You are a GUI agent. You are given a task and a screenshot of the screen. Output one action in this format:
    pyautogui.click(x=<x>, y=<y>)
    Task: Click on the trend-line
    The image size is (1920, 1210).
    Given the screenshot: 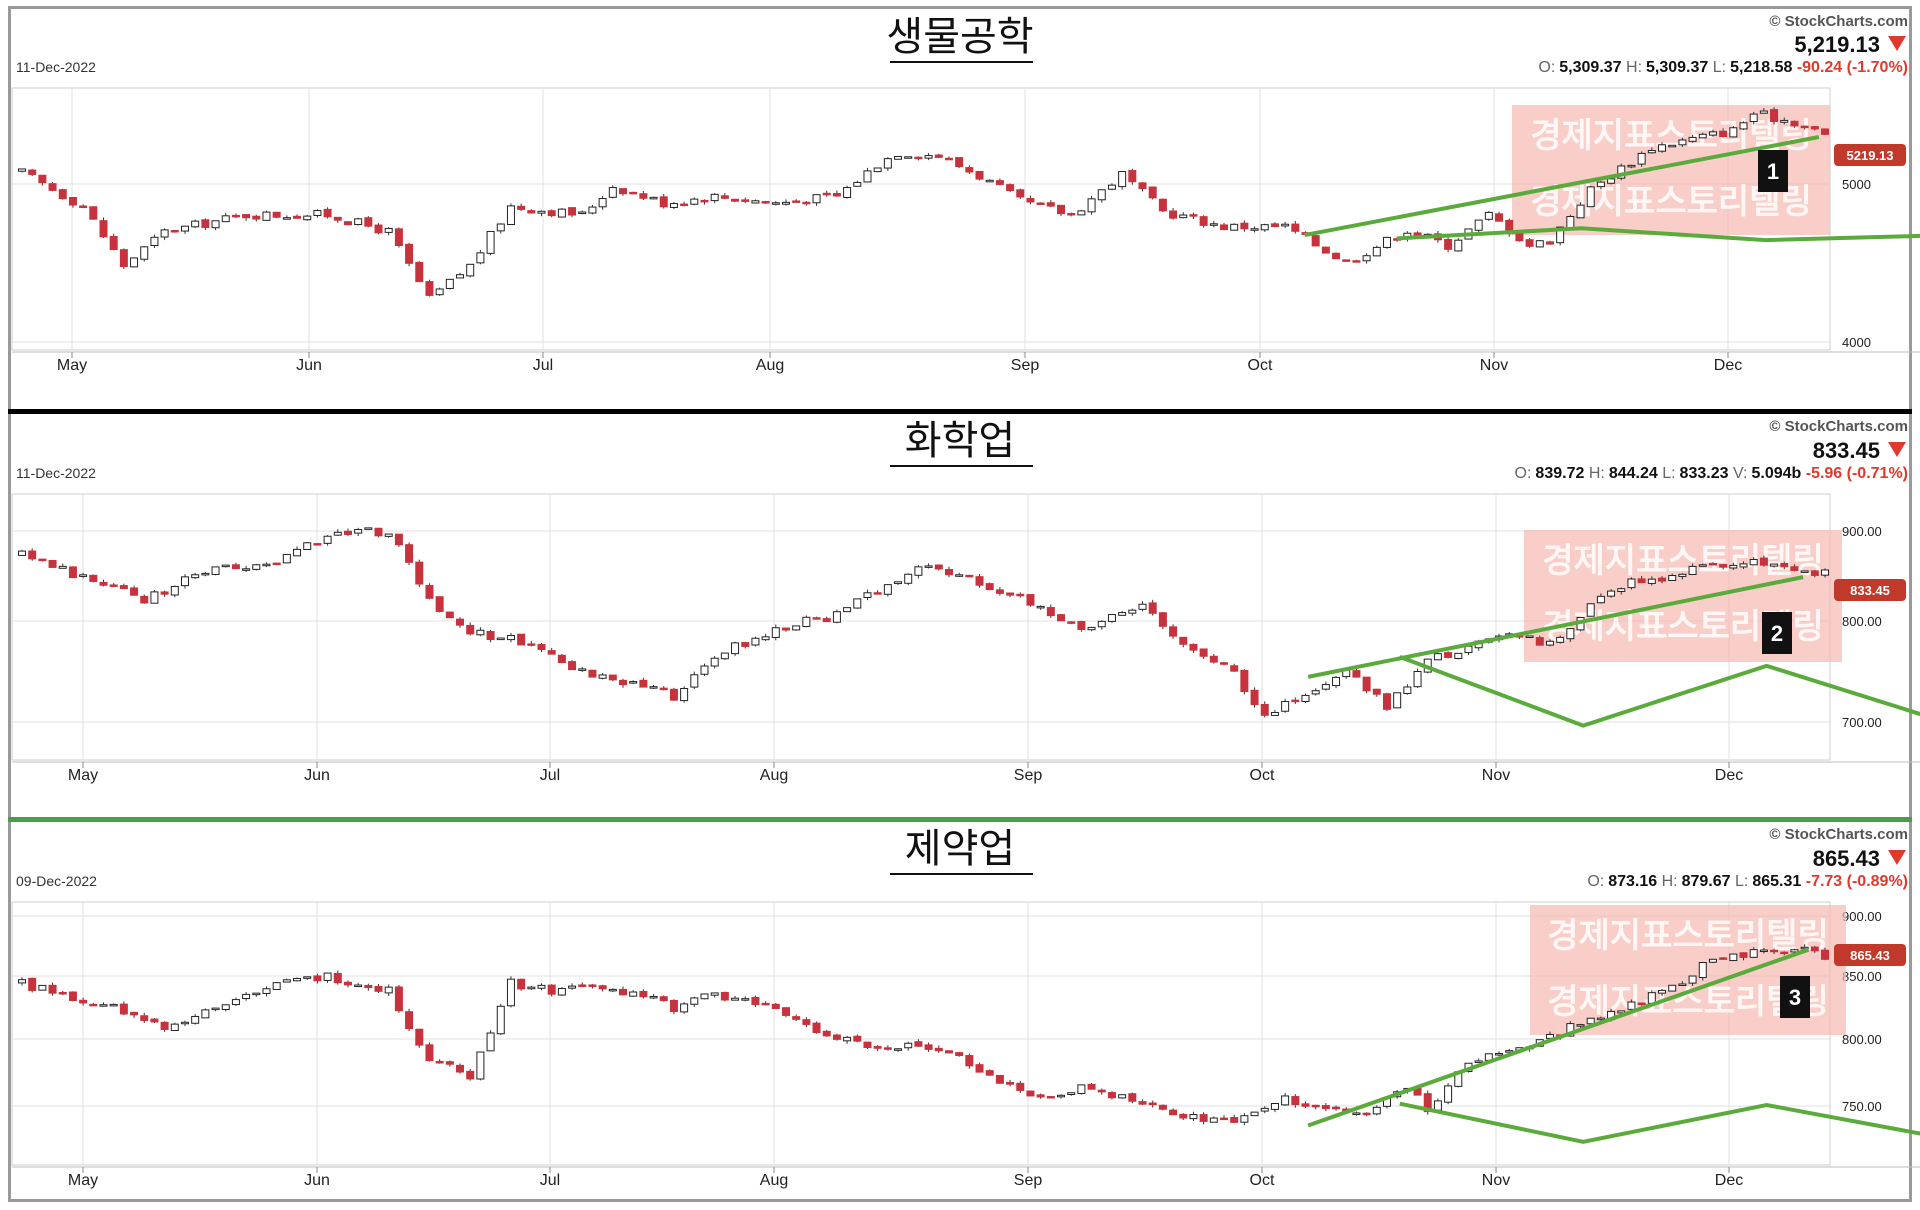 What is the action you would take?
    pyautogui.click(x=1555, y=627)
    